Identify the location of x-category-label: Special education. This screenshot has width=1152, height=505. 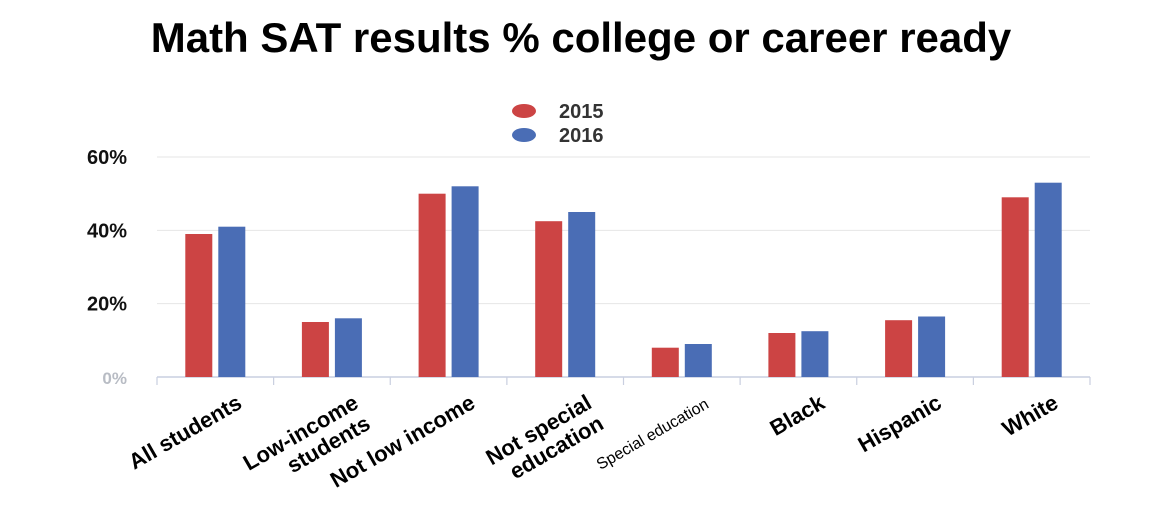
(653, 435).